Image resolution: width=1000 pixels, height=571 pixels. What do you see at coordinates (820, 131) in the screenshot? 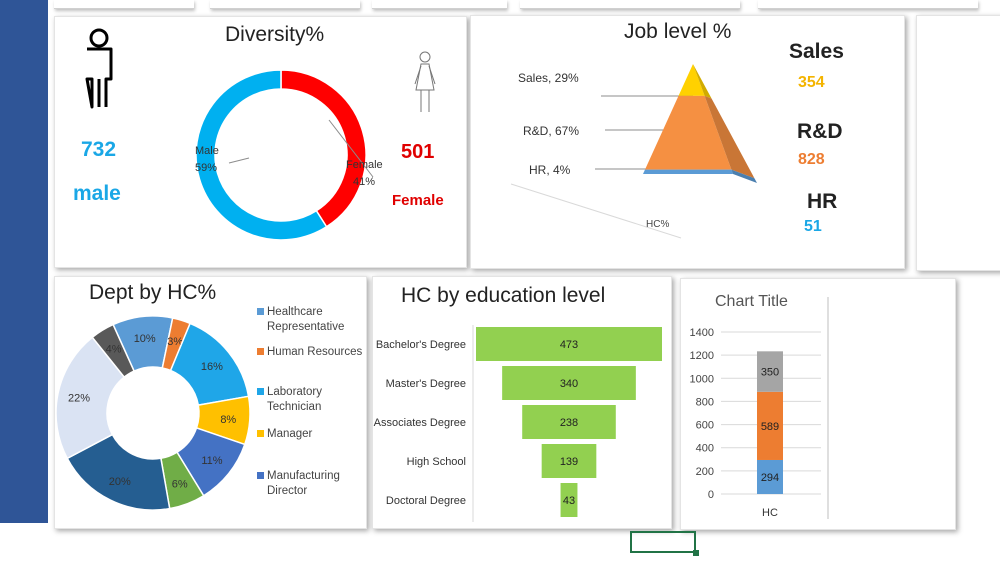
I see `stat-rd-name: R&D` at bounding box center [820, 131].